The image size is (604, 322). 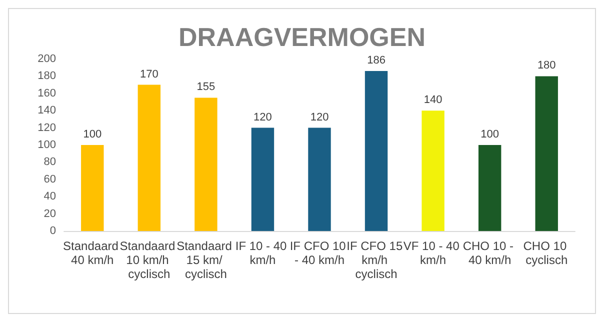 What do you see at coordinates (47, 110) in the screenshot?
I see `y-tick-label: 140` at bounding box center [47, 110].